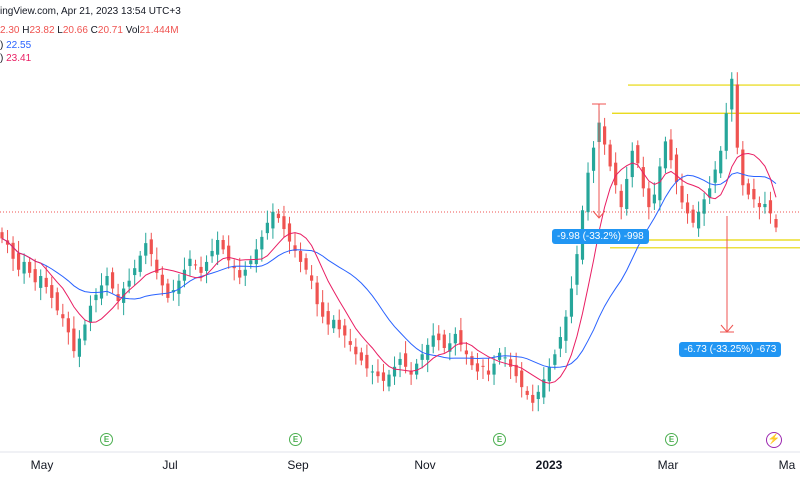  Describe the element at coordinates (730, 349) in the screenshot. I see `measure-label-2: -6.73 (-33.25%) -673` at that location.